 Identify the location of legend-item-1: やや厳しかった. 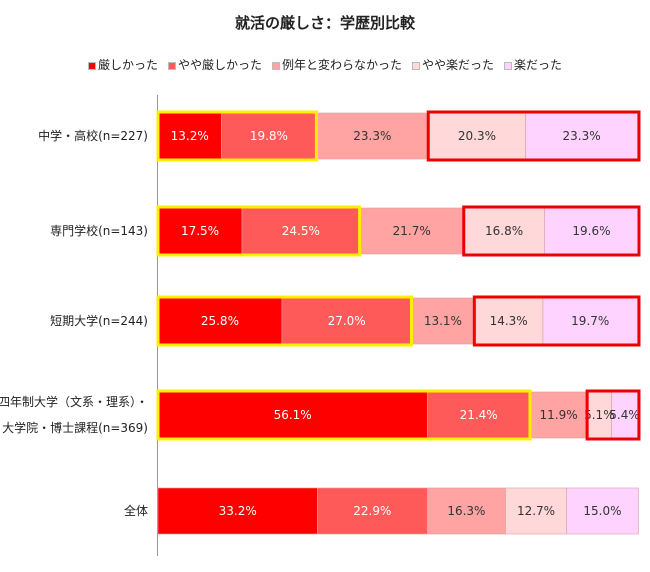
(214, 64).